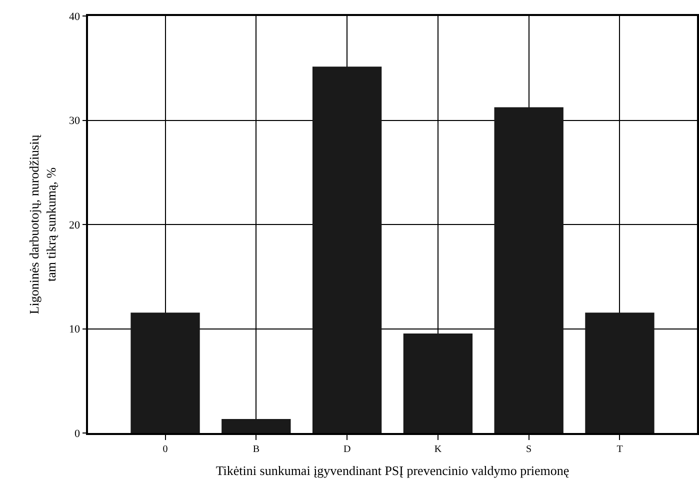 This screenshot has width=699, height=493. What do you see at coordinates (438, 449) in the screenshot?
I see `x-tick-label: K` at bounding box center [438, 449].